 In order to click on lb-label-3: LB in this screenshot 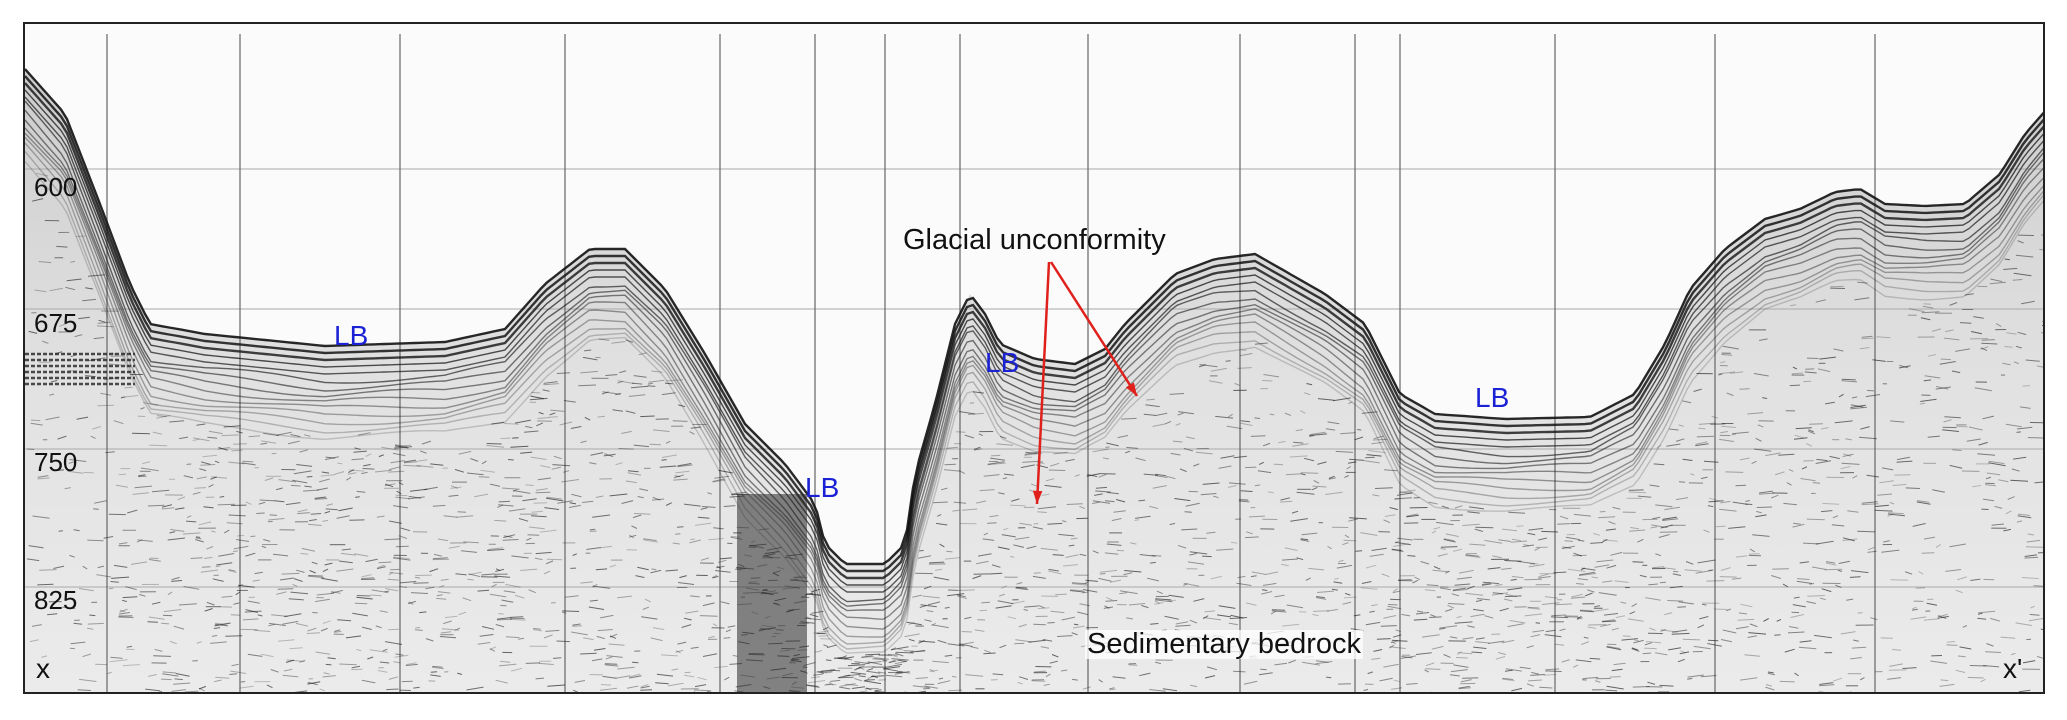, I will do `click(1002, 362)`.